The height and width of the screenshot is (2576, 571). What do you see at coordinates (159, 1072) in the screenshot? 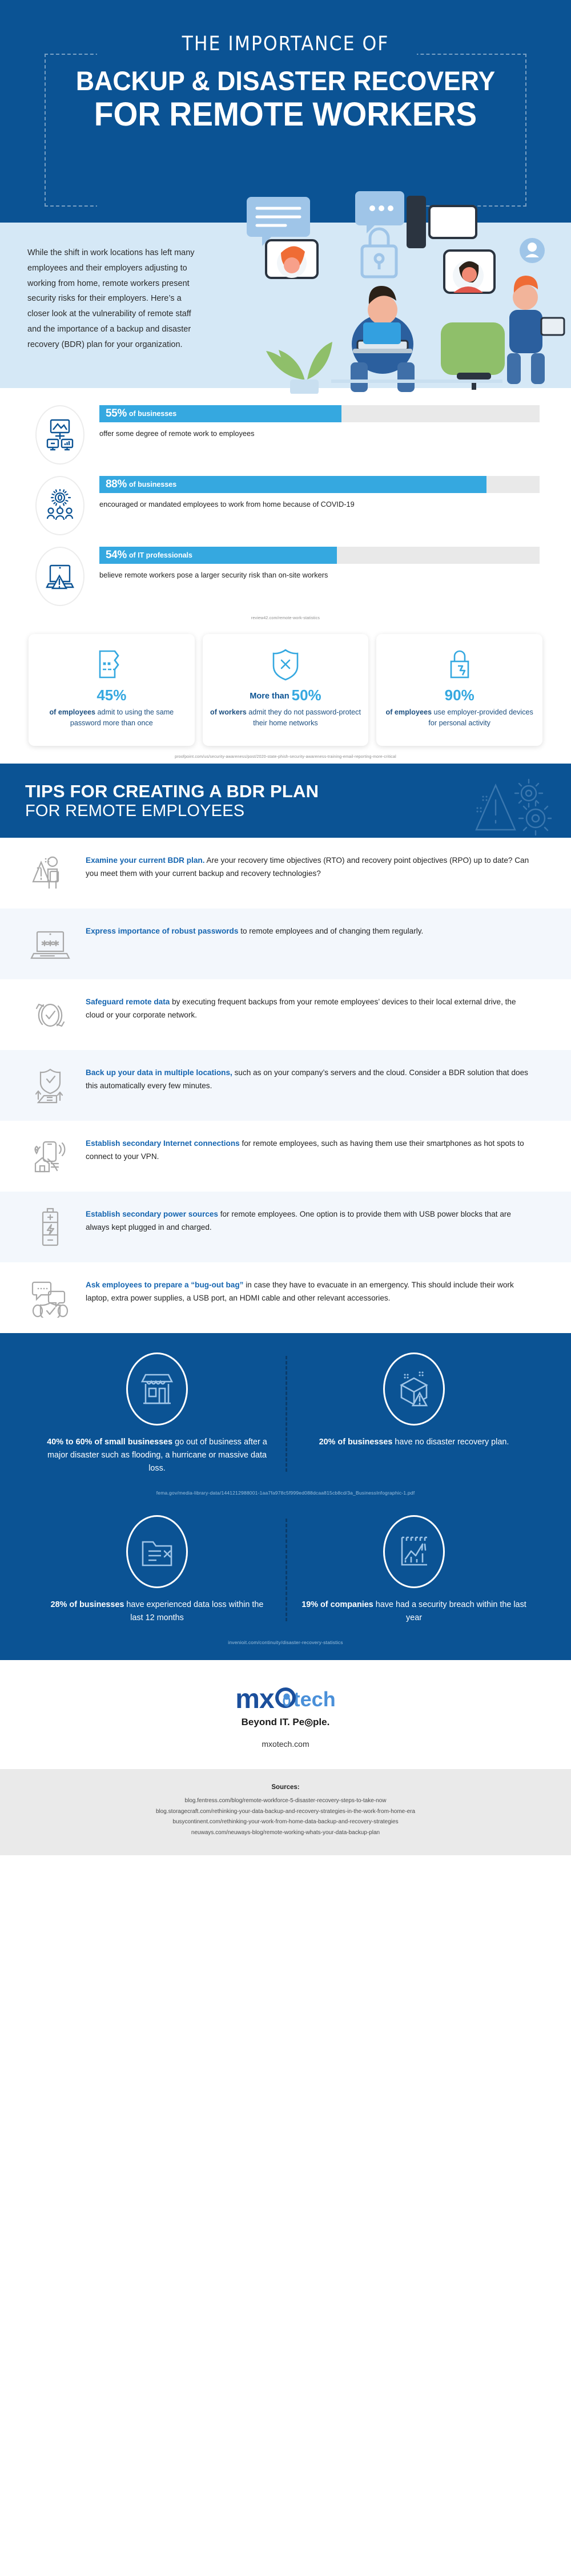
I see `tip-bold: Back up your data in multiple locations,` at bounding box center [159, 1072].